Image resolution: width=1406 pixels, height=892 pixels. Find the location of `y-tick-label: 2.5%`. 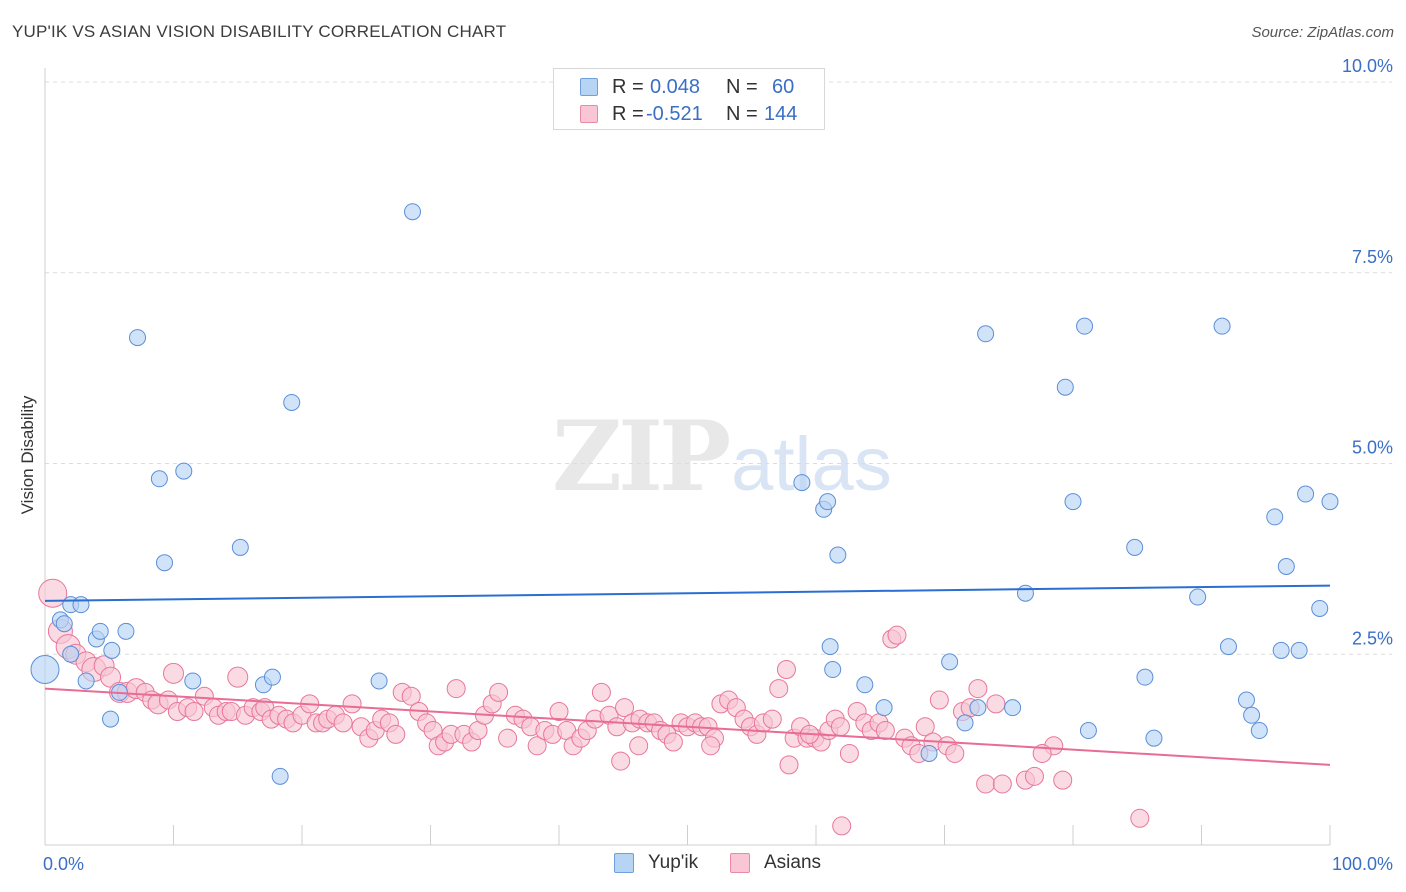

y-tick-label: 2.5% is located at coordinates (1372, 638).